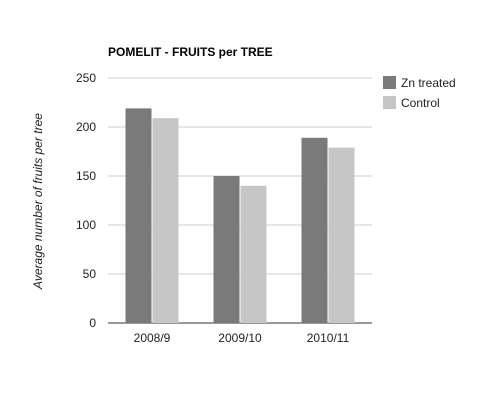 The height and width of the screenshot is (405, 480). Describe the element at coordinates (86, 225) in the screenshot. I see `y-tick-label: 100` at that location.